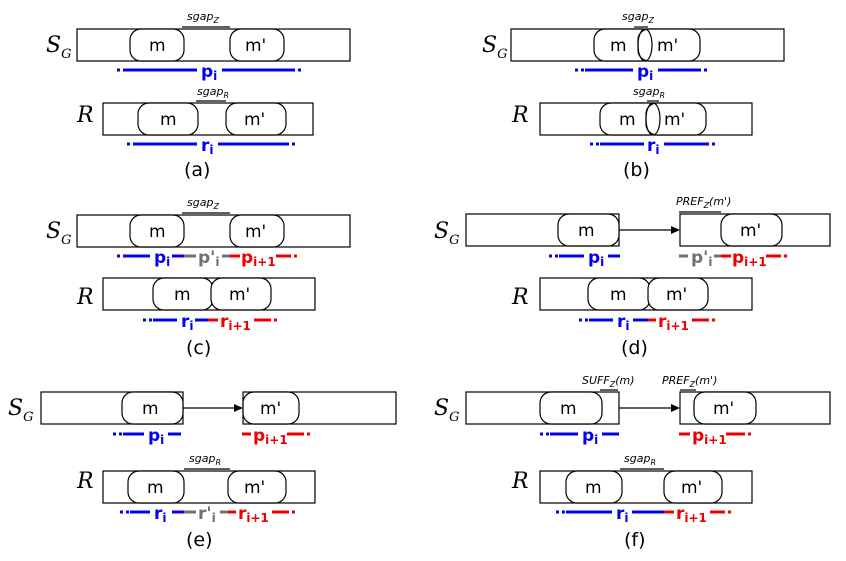 This screenshot has height=561, width=846. Describe the element at coordinates (636, 170) in the screenshot. I see `caption-b: (b)` at that location.